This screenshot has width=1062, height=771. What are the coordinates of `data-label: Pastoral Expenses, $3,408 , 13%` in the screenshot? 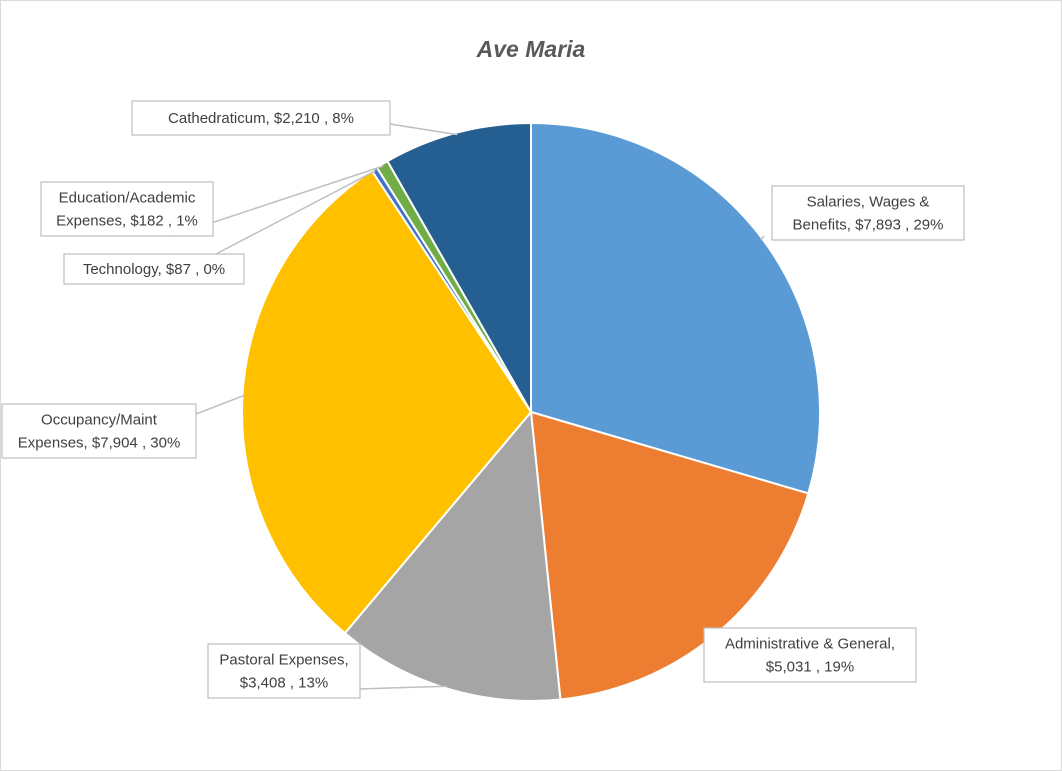 It's located at (284, 671).